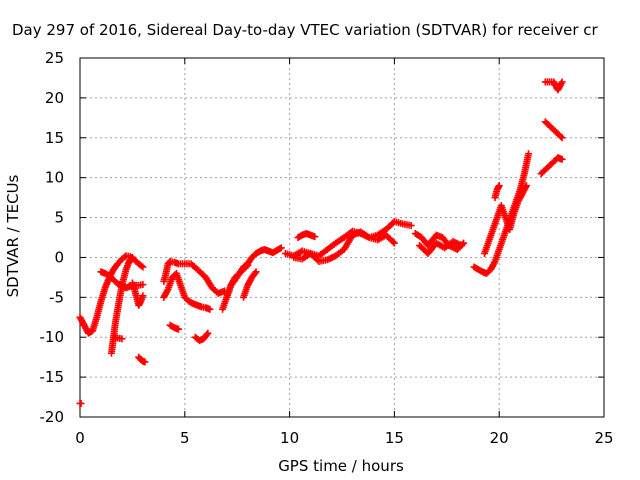  I want to click on y-tick-label: 25, so click(54, 58).